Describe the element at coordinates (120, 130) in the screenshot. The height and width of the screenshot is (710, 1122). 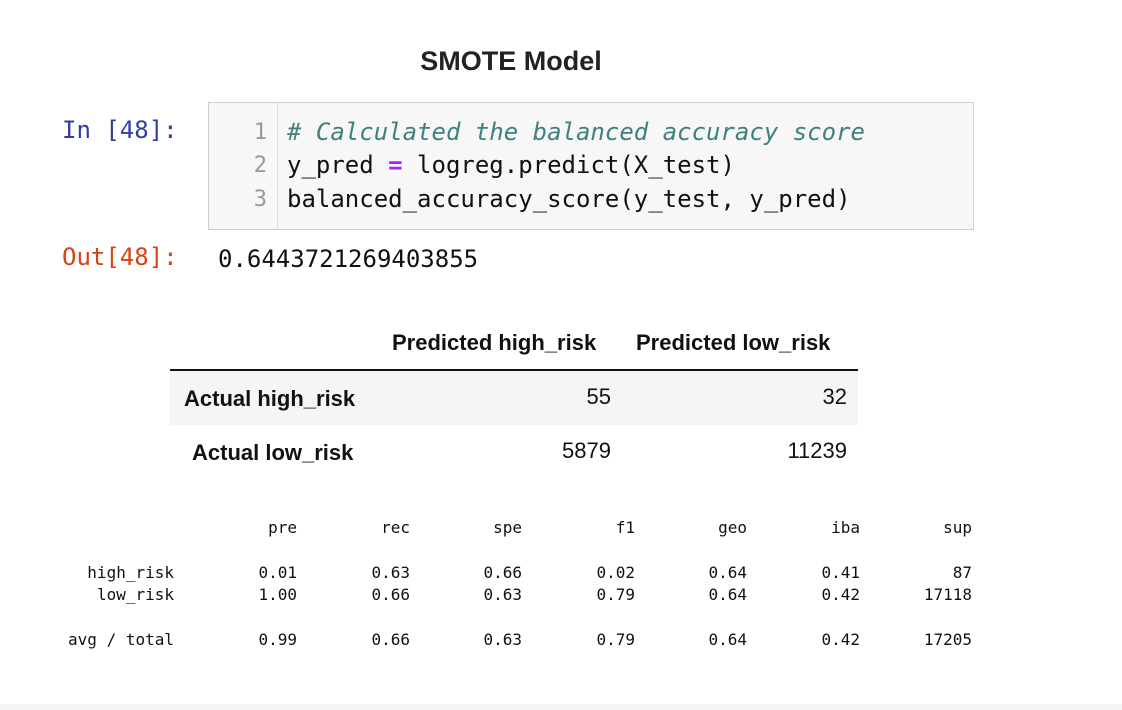
I see `input-prompt: In [48]:` at that location.